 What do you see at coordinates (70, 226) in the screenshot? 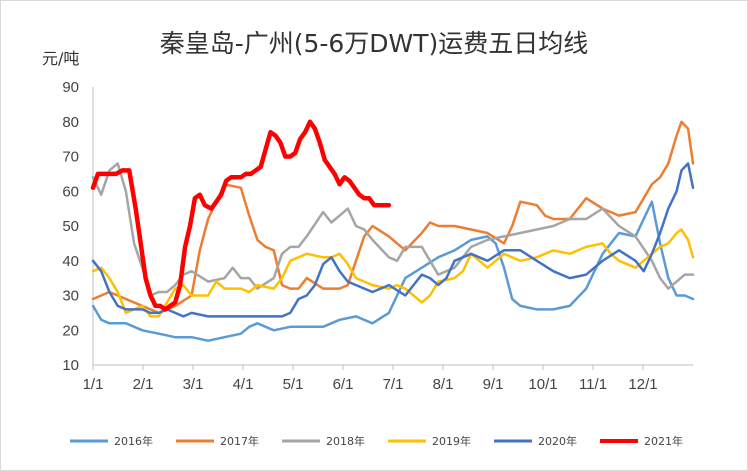
I see `y-tick-label: 50` at bounding box center [70, 226].